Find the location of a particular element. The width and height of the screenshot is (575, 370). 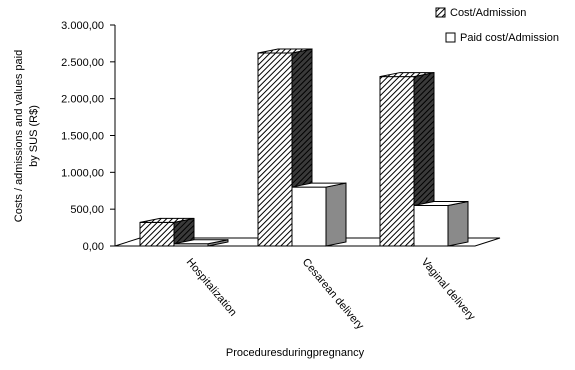

legend-swatch-cost-admission is located at coordinates (440, 12).